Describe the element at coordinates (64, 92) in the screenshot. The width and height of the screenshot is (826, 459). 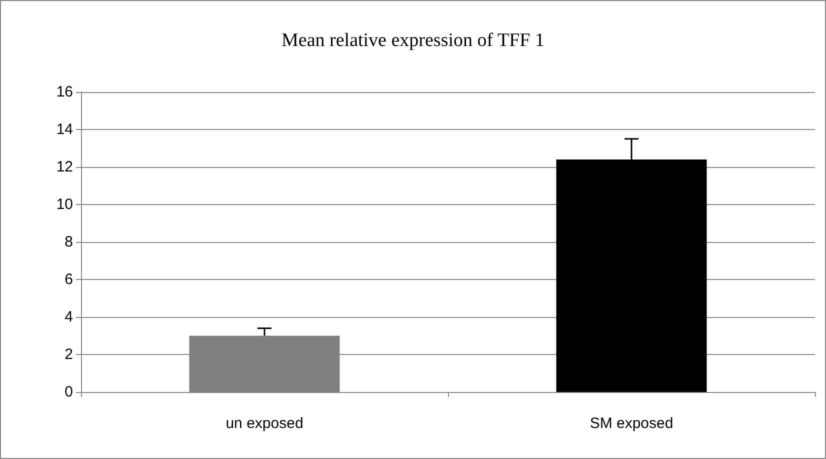
I see `y-tick-label: 16` at that location.